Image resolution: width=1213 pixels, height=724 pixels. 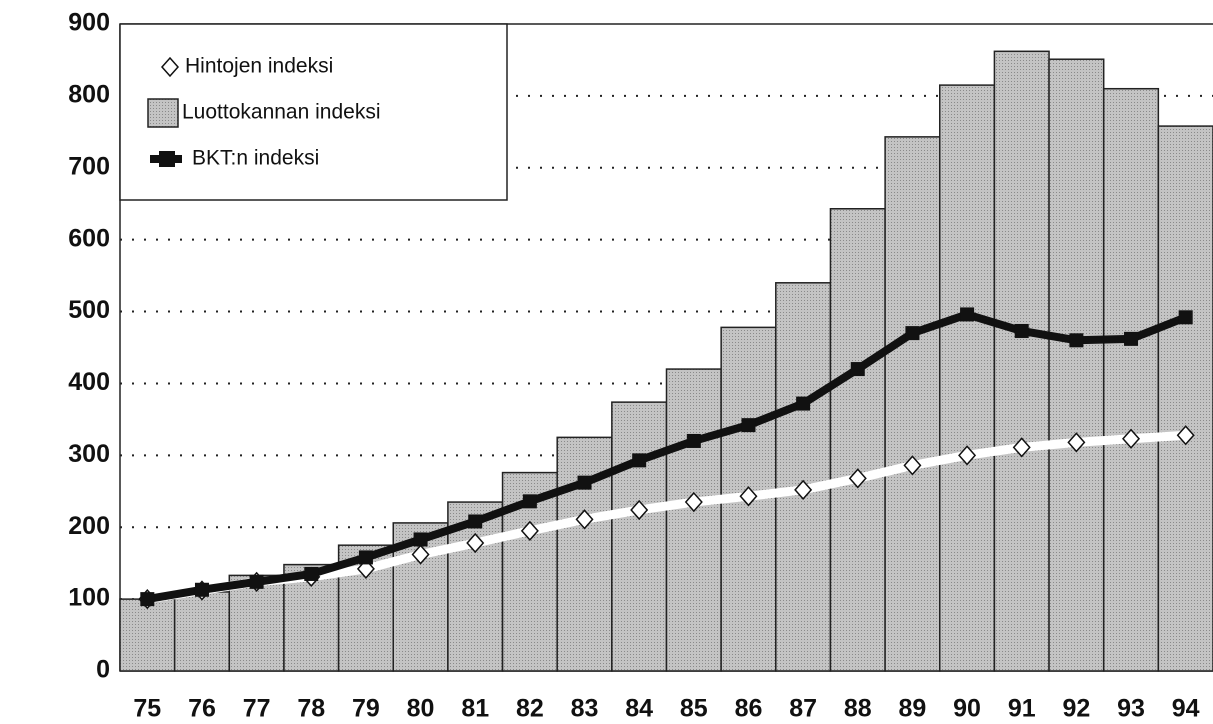 I want to click on x-tick-label: 86, so click(x=749, y=709).